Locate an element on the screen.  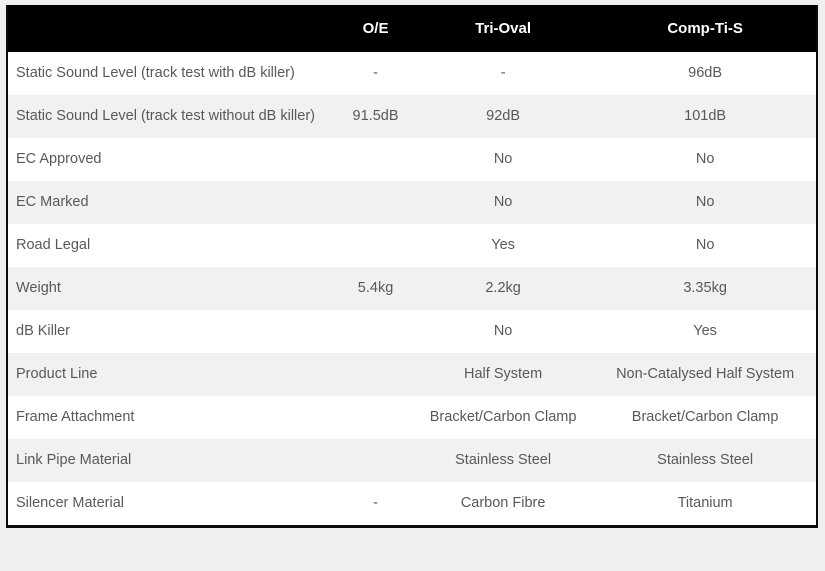
row-label: Silencer Material is located at coordinates (70, 503).